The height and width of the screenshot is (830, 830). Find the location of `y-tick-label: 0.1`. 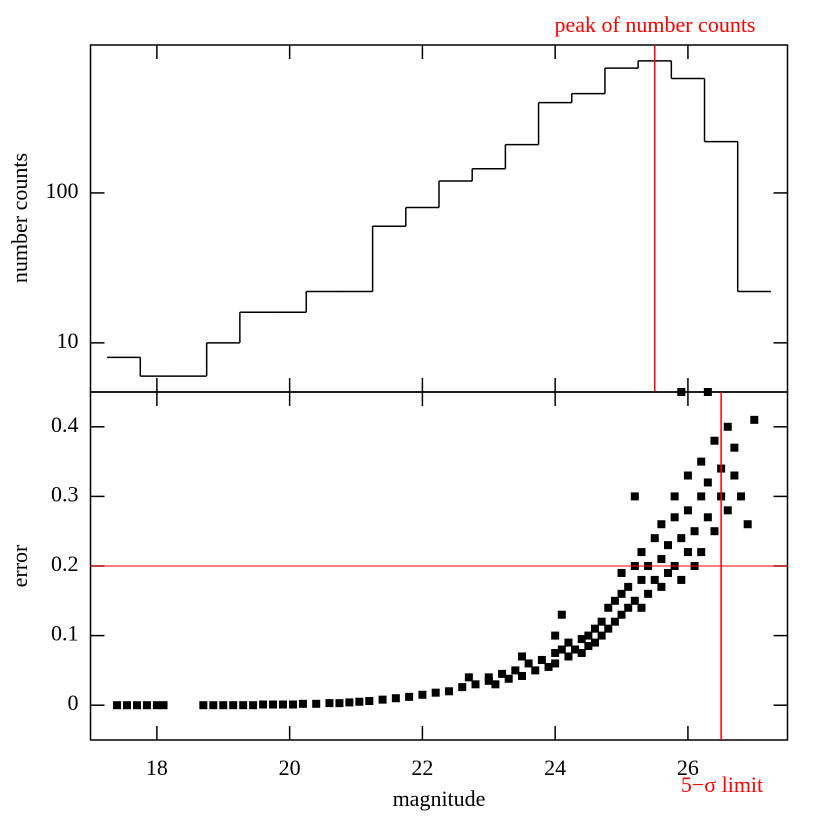

y-tick-label: 0.1 is located at coordinates (65, 633).